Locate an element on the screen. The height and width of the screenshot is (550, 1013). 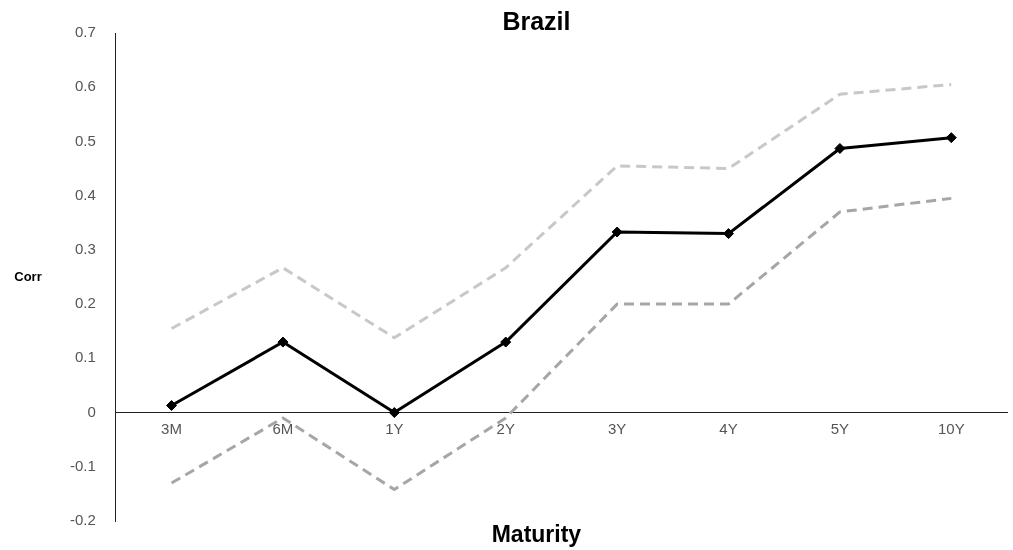
x-tick-label: 4Y is located at coordinates (728, 428).